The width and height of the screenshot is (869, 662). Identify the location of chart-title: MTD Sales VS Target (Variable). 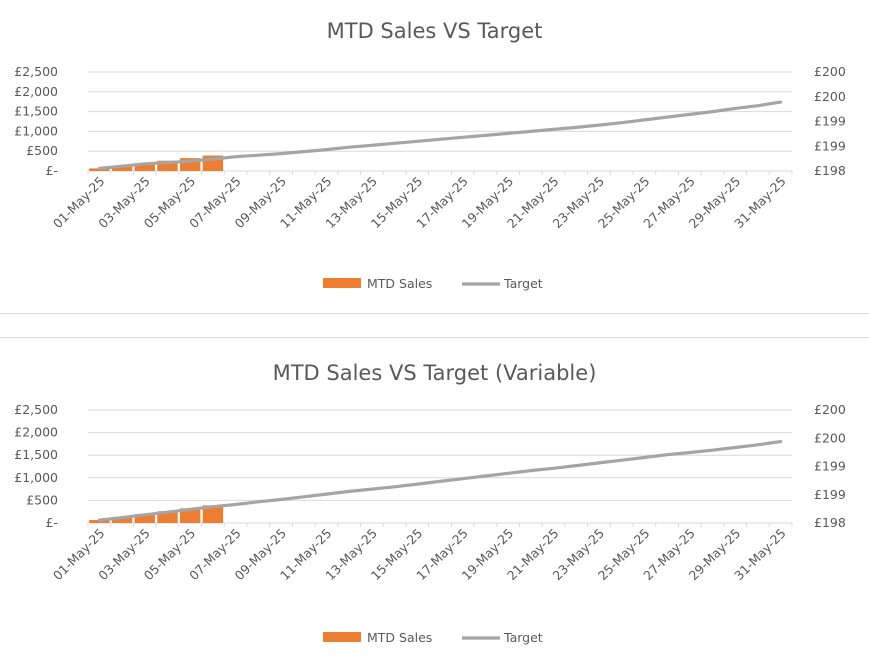
(435, 373).